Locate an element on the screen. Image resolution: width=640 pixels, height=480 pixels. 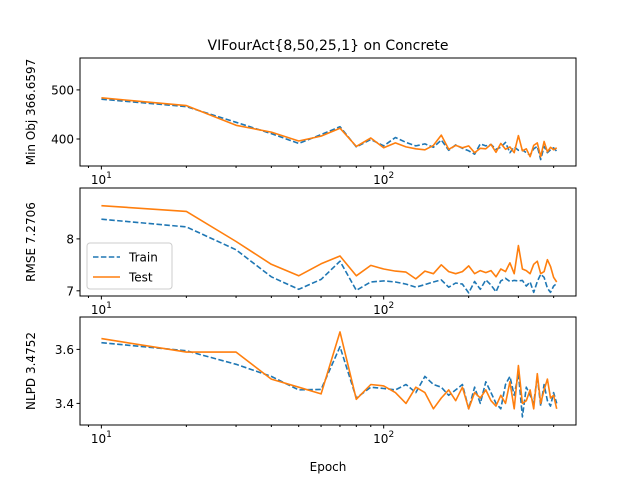
legend: Train Test is located at coordinates (129, 266).